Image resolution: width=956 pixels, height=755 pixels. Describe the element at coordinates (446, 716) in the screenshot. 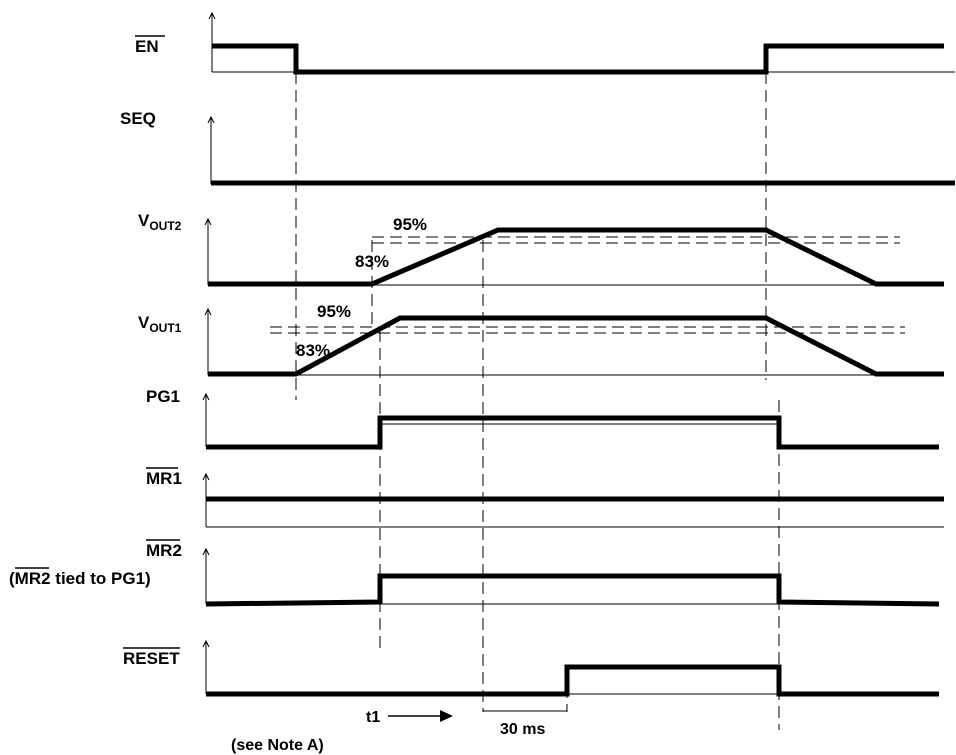

I see `t1-arrow-head` at that location.